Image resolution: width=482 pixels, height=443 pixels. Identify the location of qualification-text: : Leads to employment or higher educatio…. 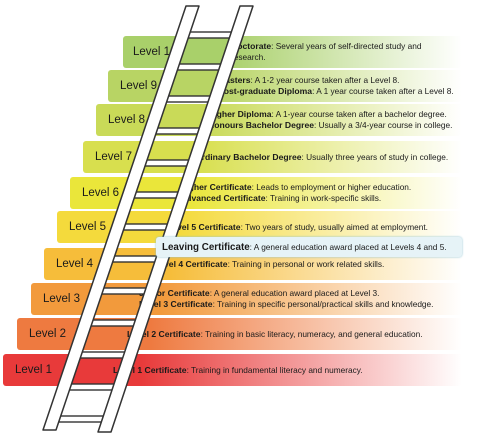
(331, 187).